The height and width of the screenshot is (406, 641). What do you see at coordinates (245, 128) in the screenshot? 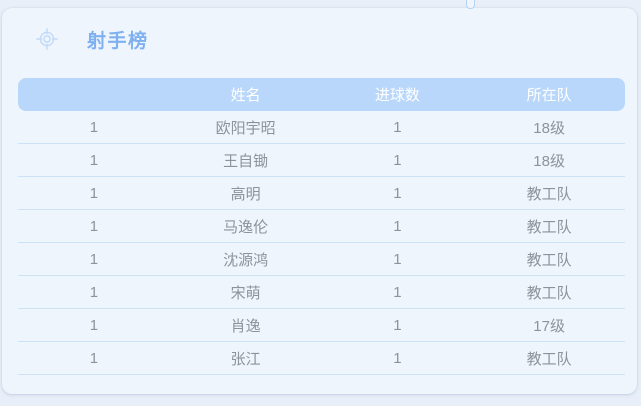
I see `cell-name: 欧阳宇昭` at bounding box center [245, 128].